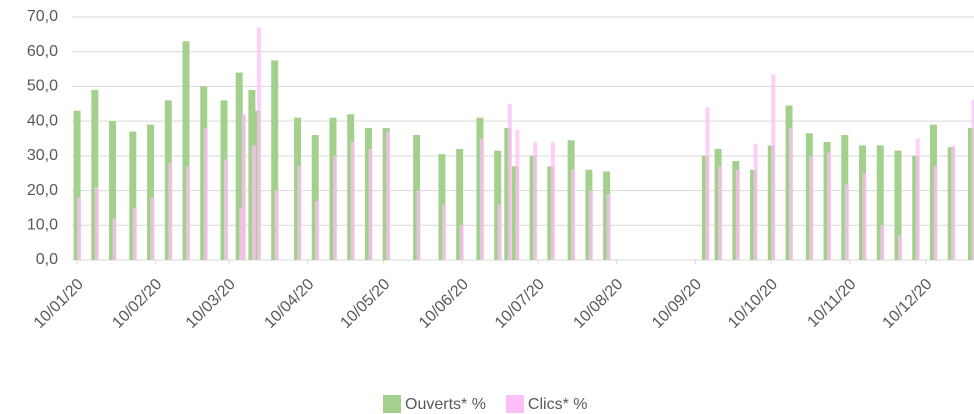 The height and width of the screenshot is (414, 974). I want to click on x-tick-label: 10/01/20, so click(59, 304).